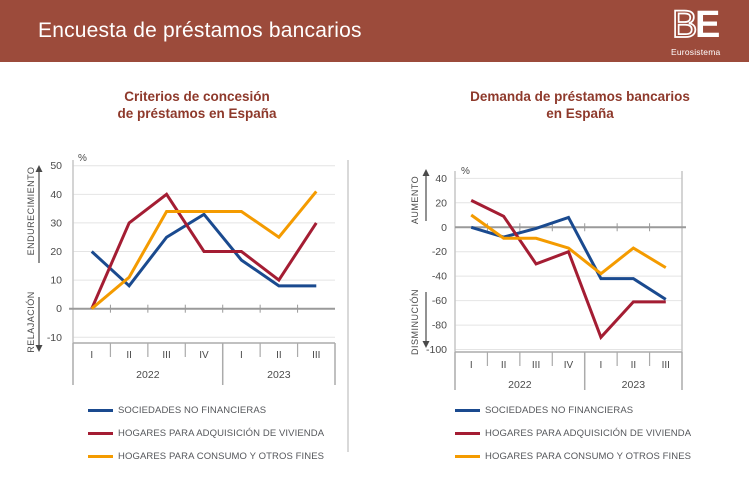 The height and width of the screenshot is (499, 749). Describe the element at coordinates (580, 96) in the screenshot. I see `right-chart-title-line1: Demanda de préstamos bancarios` at that location.